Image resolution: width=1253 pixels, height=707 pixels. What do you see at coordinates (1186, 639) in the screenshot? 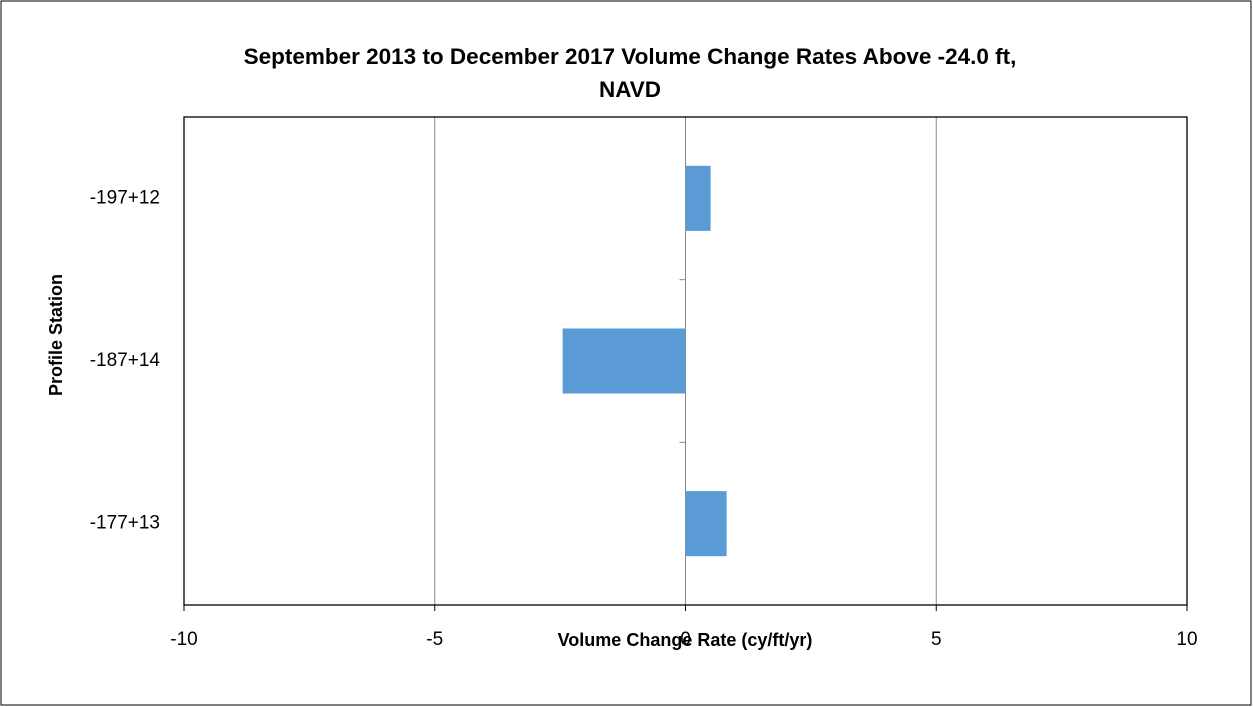
I see `x-tick-label: 10` at bounding box center [1186, 639].